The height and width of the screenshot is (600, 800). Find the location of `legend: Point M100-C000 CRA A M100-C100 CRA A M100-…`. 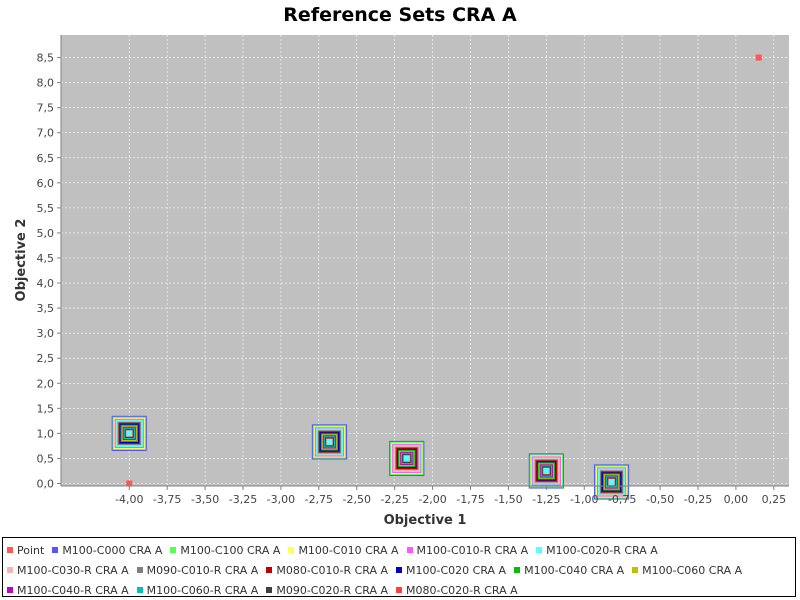

legend: Point M100-C000 CRA A M100-C100 CRA A M100-… is located at coordinates (399, 567).